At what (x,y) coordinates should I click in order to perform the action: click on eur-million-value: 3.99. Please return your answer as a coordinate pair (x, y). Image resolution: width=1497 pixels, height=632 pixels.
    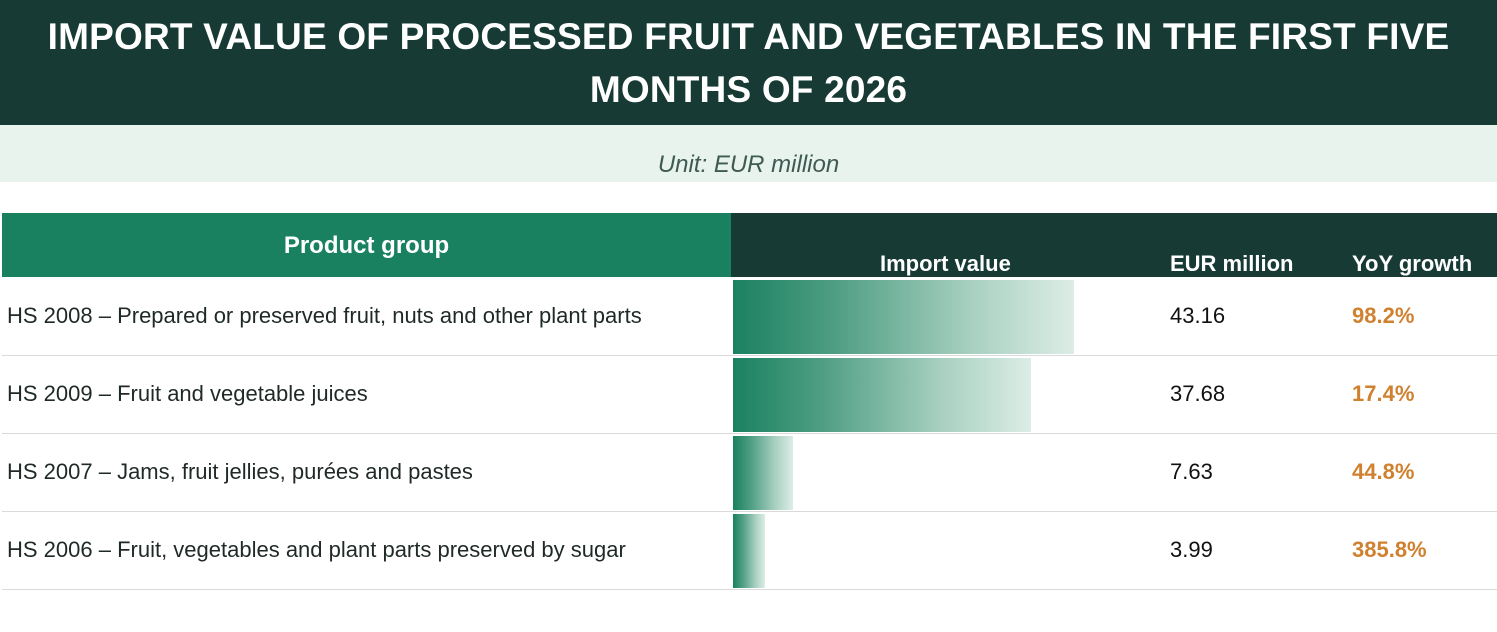
    Looking at the image, I should click on (1191, 549).